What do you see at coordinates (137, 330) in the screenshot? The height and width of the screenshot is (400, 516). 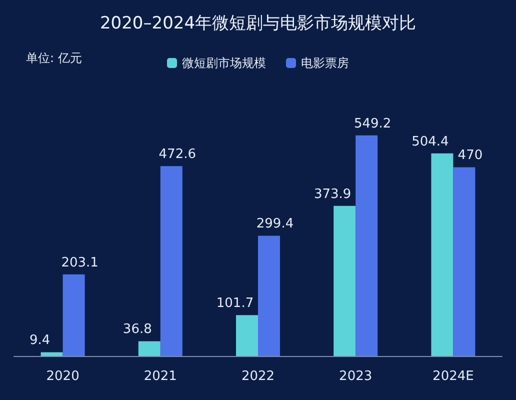 I see `data-label: 36.8` at bounding box center [137, 330].